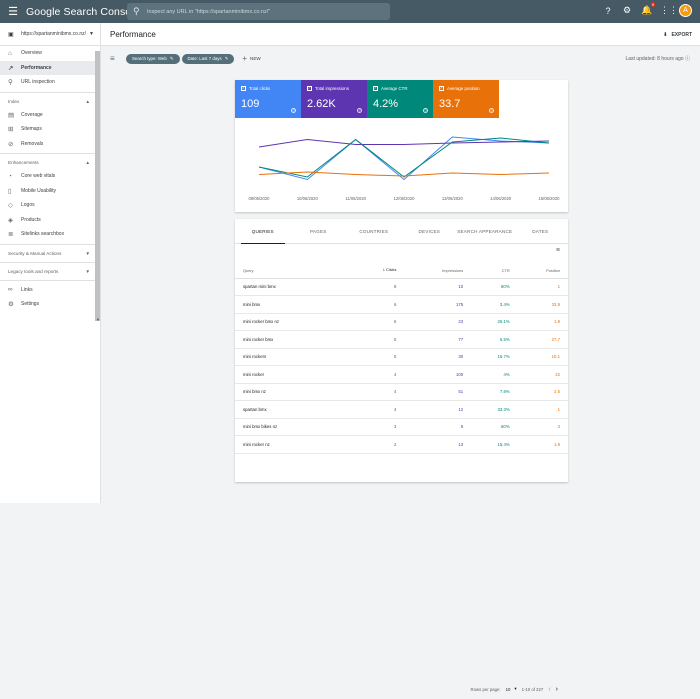 Image resolution: width=700 pixels, height=699 pixels. Describe the element at coordinates (13, 12) in the screenshot. I see `menu-icon: ☰` at that location.